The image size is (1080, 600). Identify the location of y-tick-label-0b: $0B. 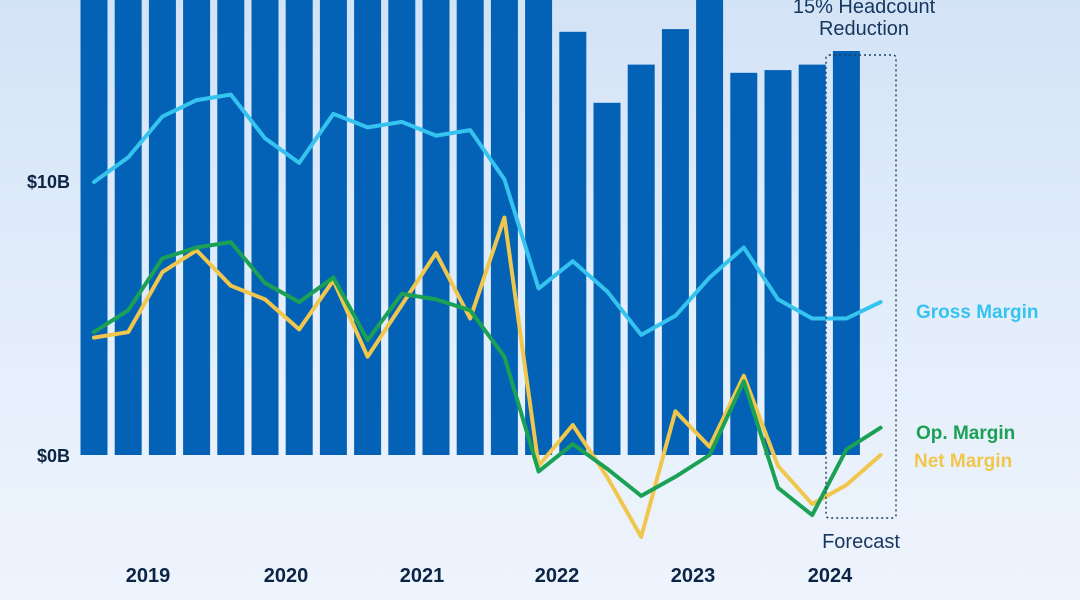
(53, 456).